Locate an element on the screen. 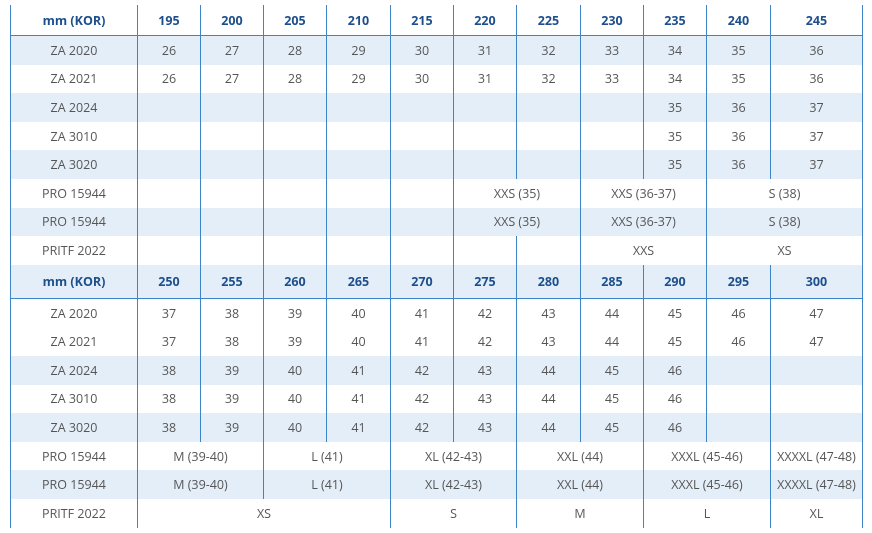  size-cell: 27 is located at coordinates (232, 50).